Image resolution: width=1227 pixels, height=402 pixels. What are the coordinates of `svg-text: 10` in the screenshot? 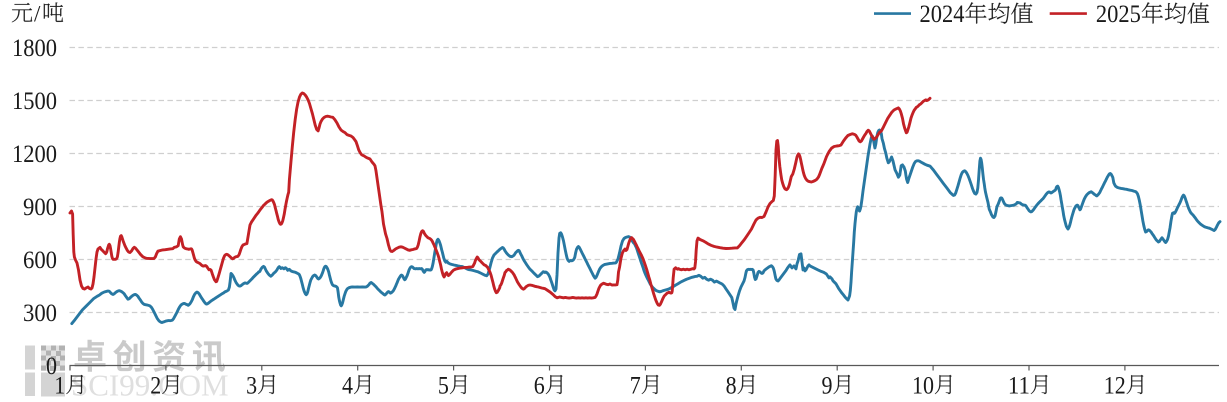 It's located at (923, 386).